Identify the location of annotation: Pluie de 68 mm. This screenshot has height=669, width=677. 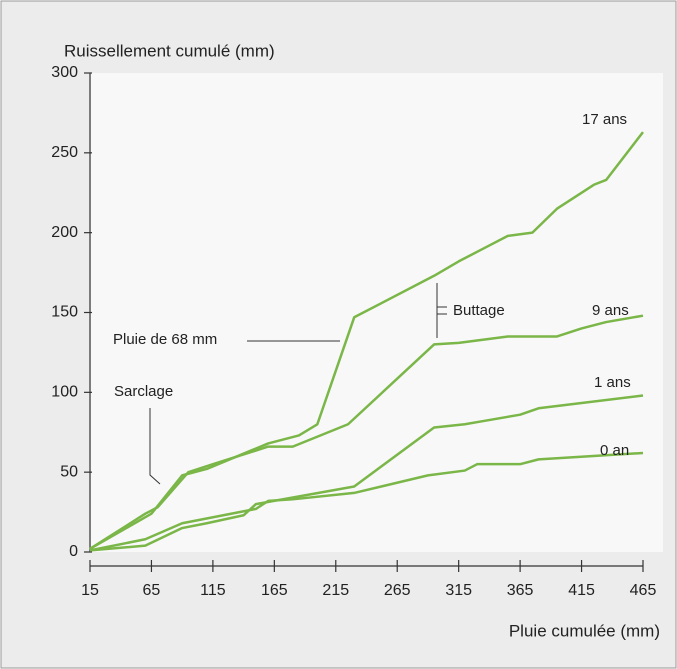
(165, 339).